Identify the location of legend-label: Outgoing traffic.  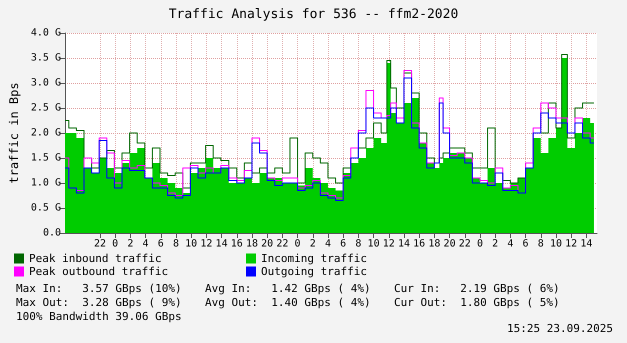
(314, 271).